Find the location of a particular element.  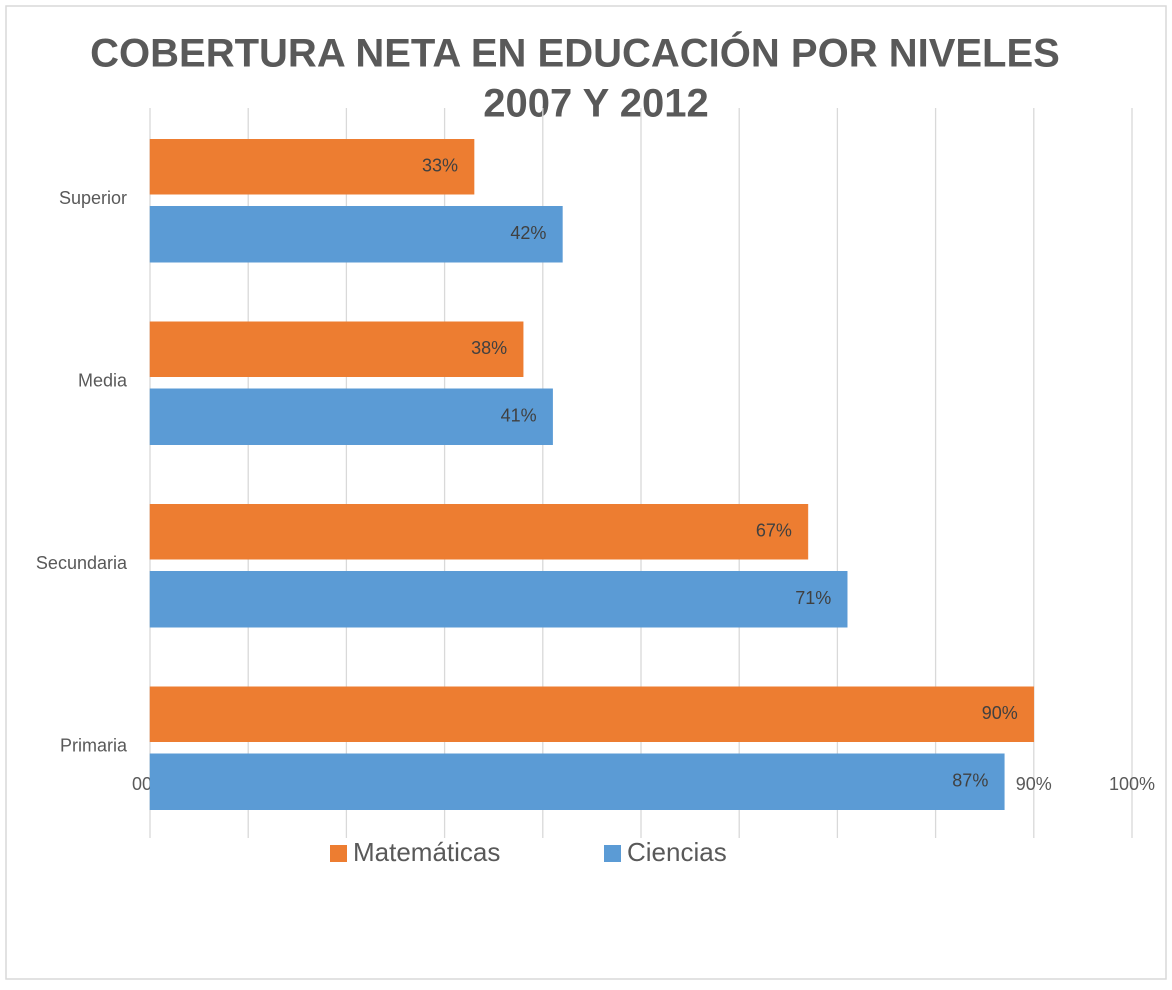

data-label: 41% is located at coordinates (519, 416).